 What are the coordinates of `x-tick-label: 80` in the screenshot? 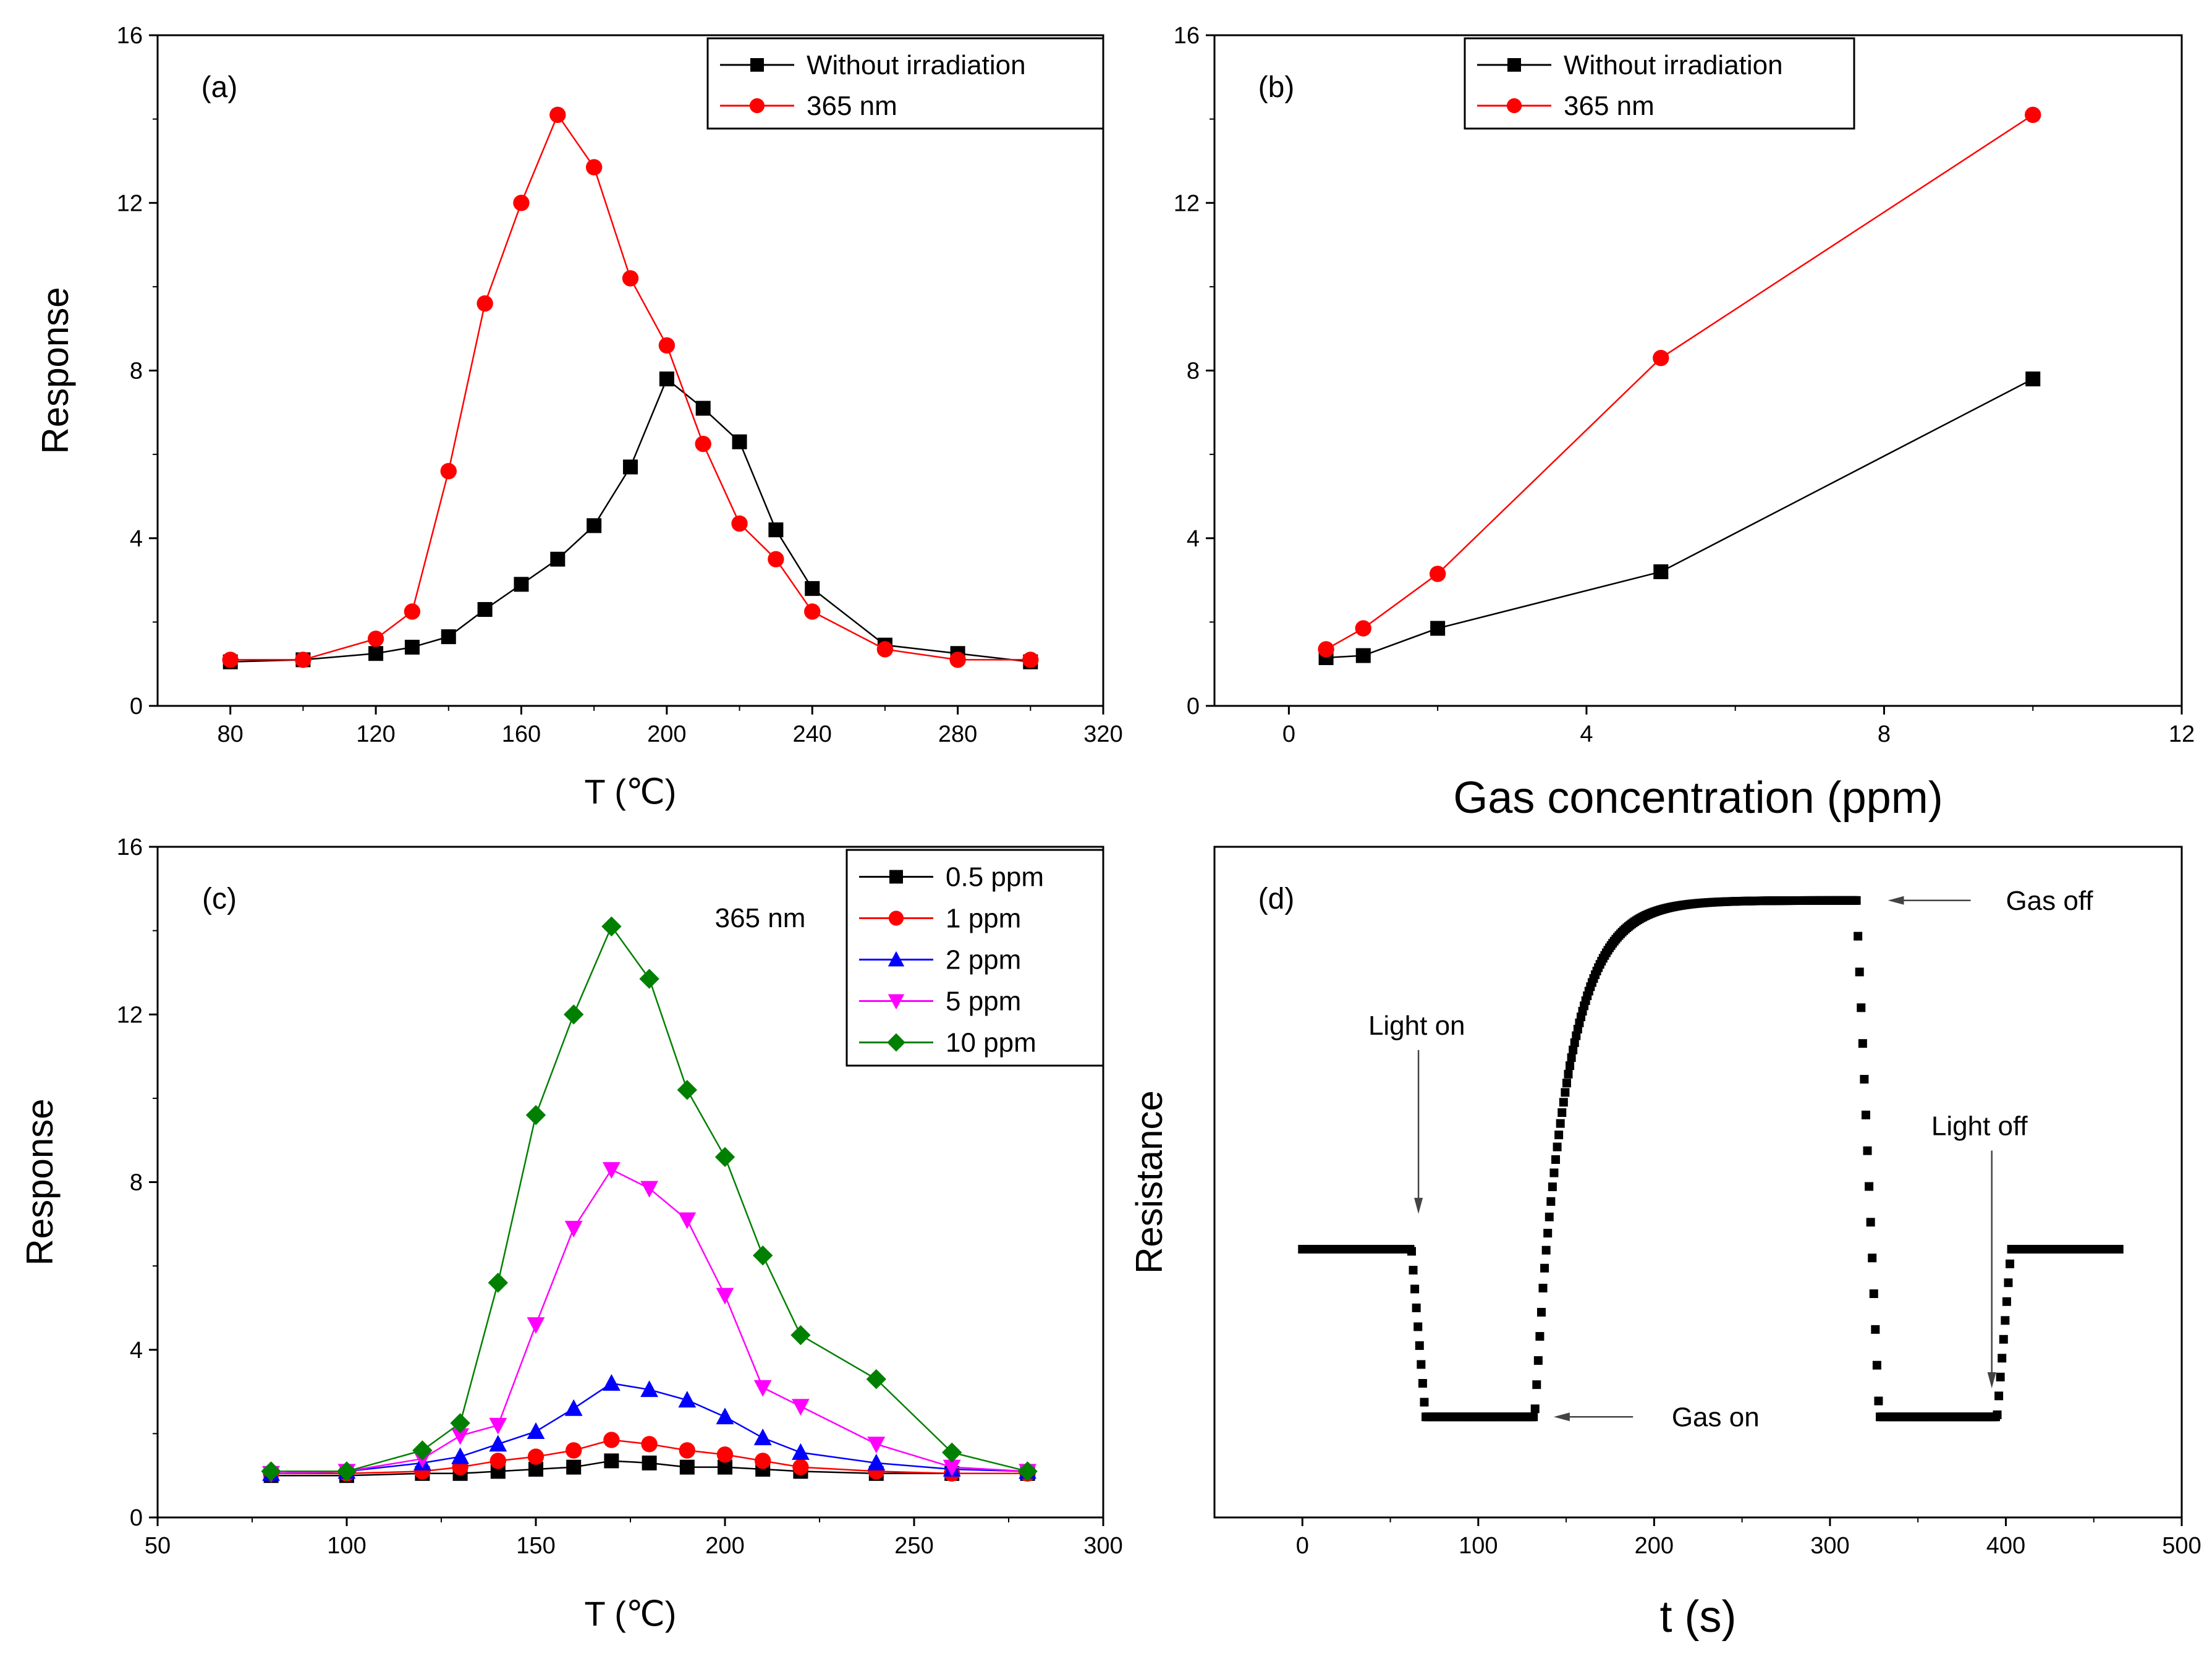 It's located at (231, 734).